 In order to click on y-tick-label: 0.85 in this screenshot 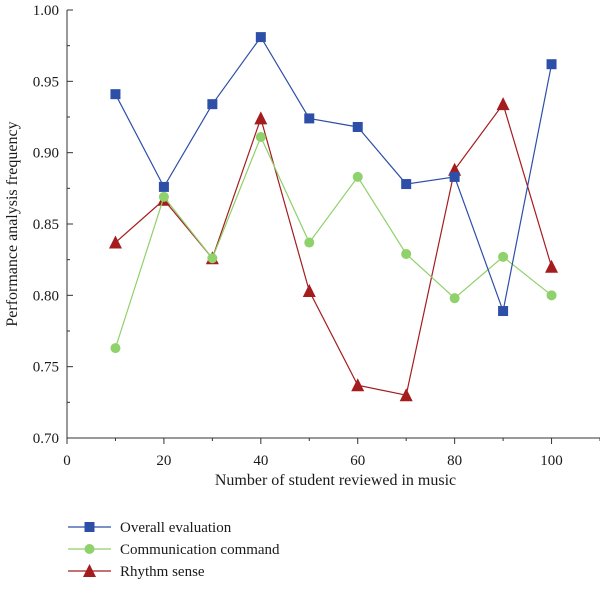, I will do `click(46, 225)`.